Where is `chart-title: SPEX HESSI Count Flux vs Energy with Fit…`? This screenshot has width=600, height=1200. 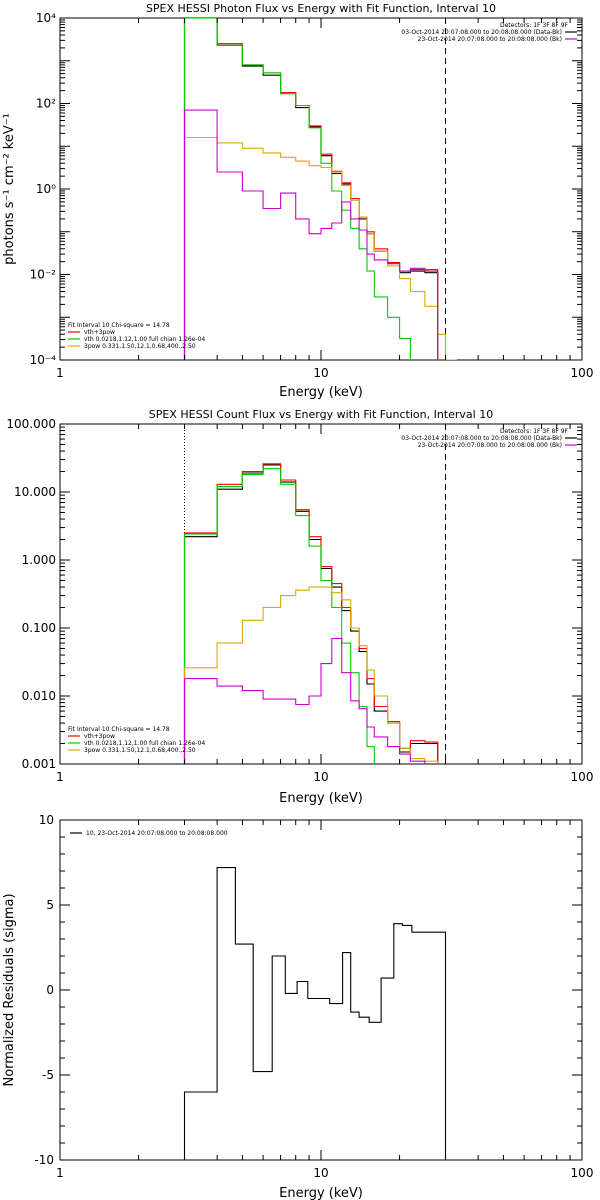 chart-title: SPEX HESSI Count Flux vs Energy with Fit… is located at coordinates (321, 414).